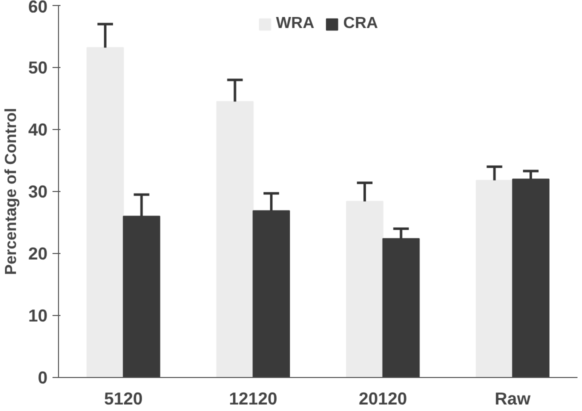  Describe the element at coordinates (512, 398) in the screenshot. I see `x-tick-label: Raw` at that location.